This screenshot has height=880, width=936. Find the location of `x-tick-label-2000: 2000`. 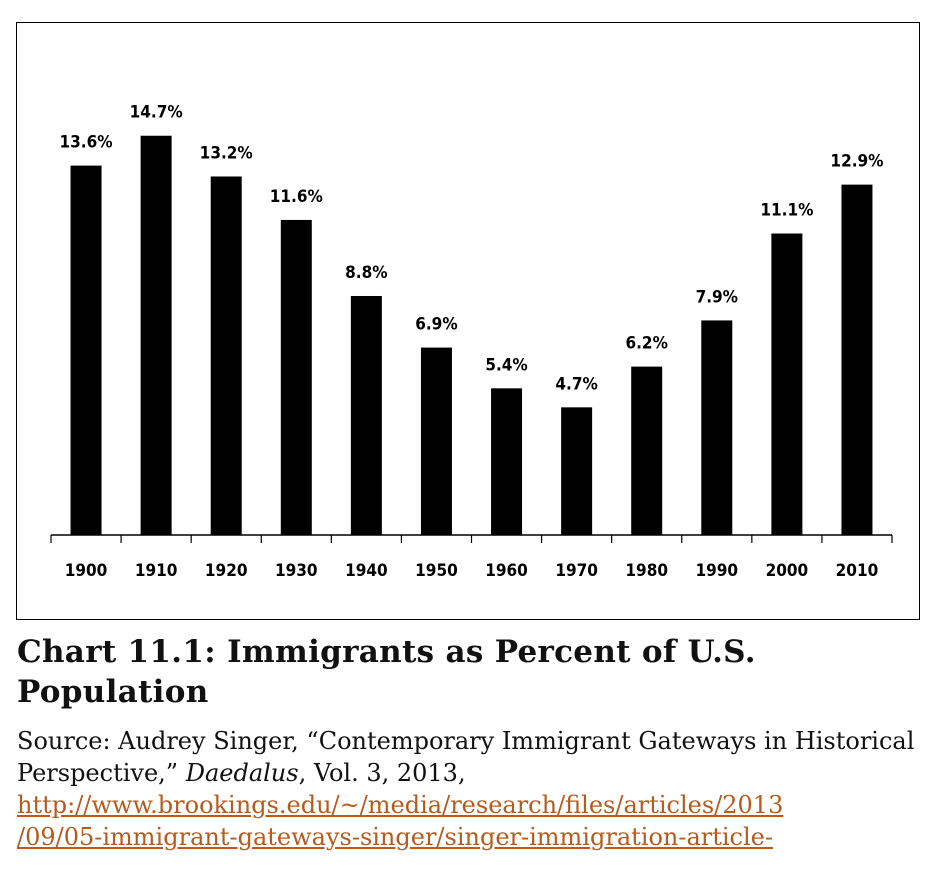

x-tick-label-2000: 2000 is located at coordinates (787, 571).